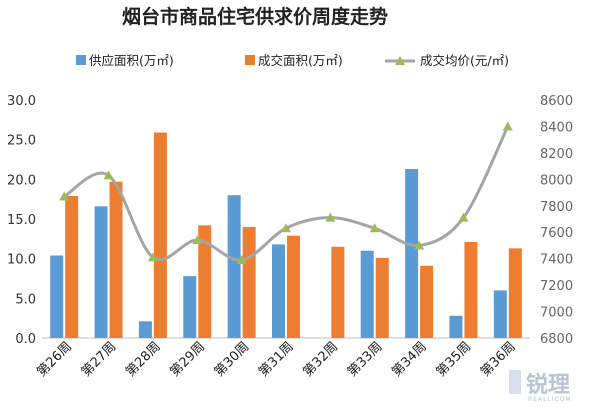 The height and width of the screenshot is (407, 598). What do you see at coordinates (556, 127) in the screenshot?
I see `right-tick-label: 8400` at bounding box center [556, 127].